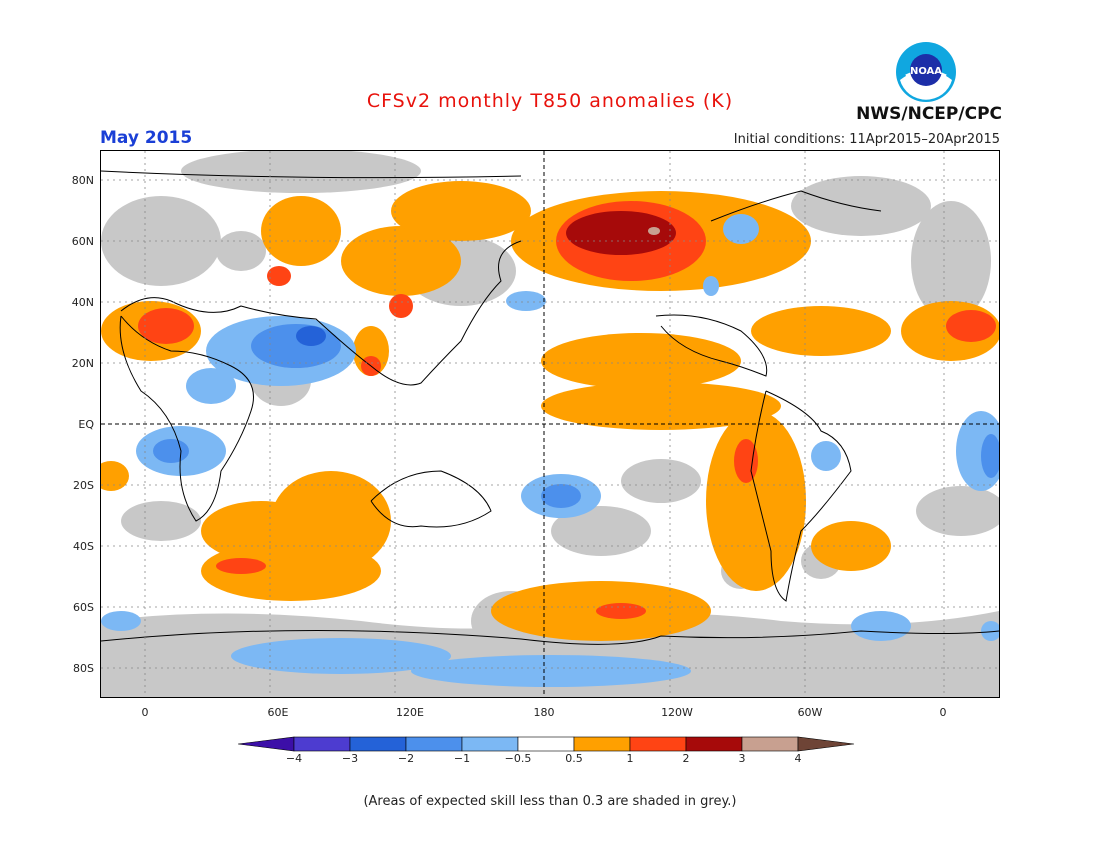 This screenshot has height=850, width=1100. What do you see at coordinates (82, 241) in the screenshot?
I see `lat-label: 60N` at bounding box center [82, 241].